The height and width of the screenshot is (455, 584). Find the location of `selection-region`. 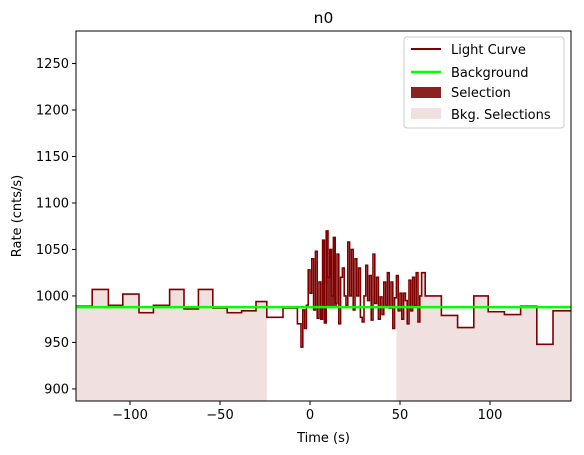

selection-region is located at coordinates (328, 276).